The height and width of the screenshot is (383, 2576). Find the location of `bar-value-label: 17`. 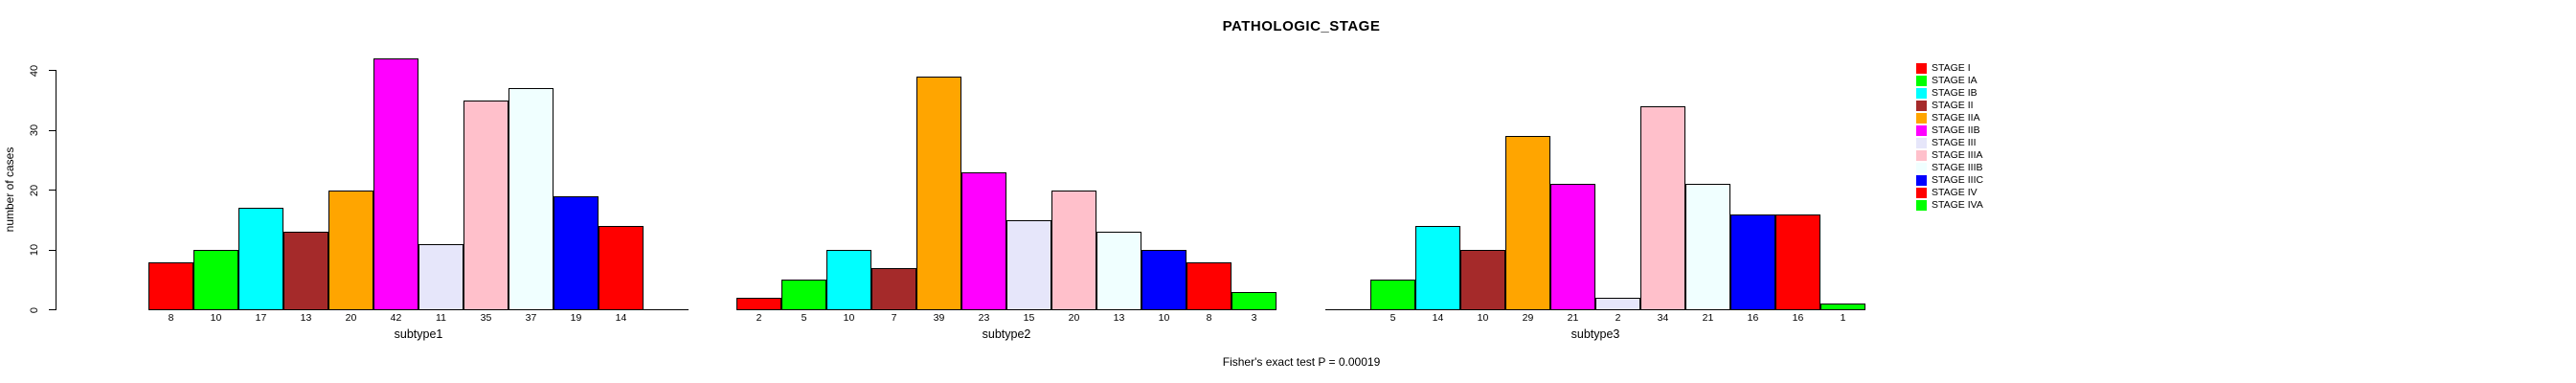

bar-value-label: 17 is located at coordinates (261, 318).